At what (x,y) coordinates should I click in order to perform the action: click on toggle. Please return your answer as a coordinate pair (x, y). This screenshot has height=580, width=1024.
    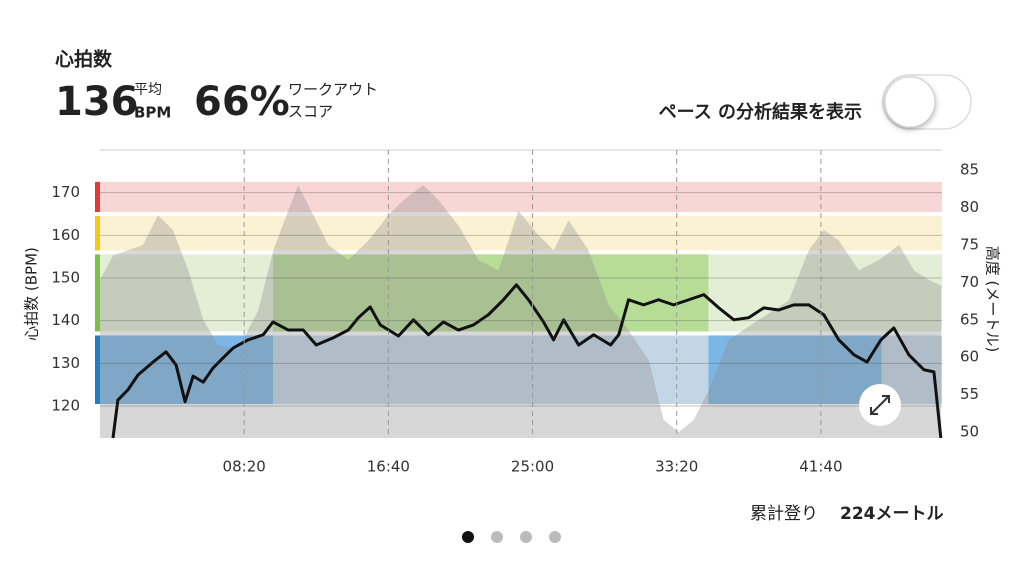
    Looking at the image, I should click on (927, 102).